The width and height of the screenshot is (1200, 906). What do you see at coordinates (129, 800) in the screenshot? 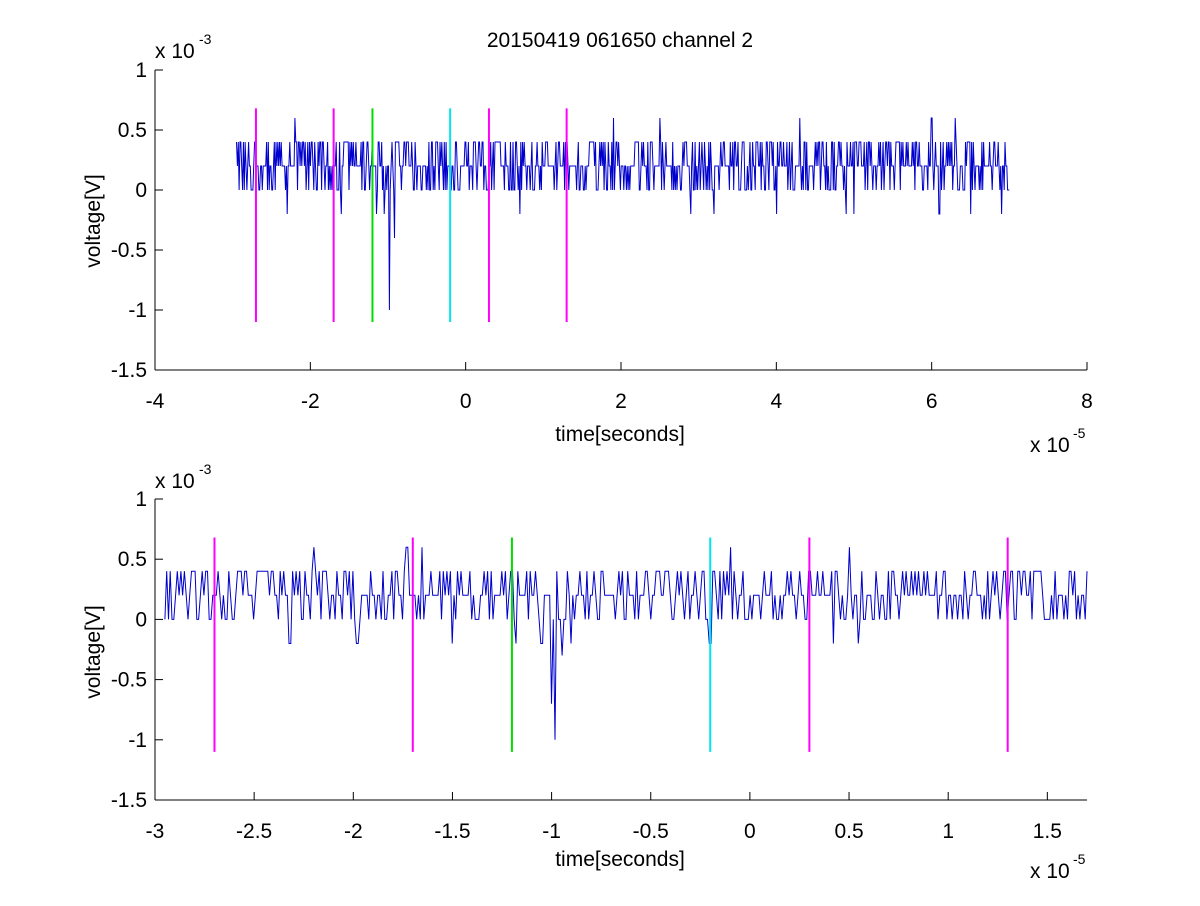
I see `bottom-y-tick-label: -1.5` at bounding box center [129, 800].